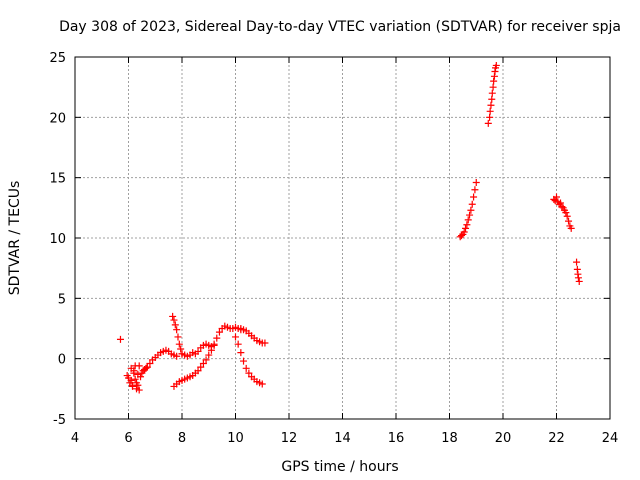  What do you see at coordinates (57, 239) in the screenshot?
I see `y-tick-label: 10` at bounding box center [57, 239].